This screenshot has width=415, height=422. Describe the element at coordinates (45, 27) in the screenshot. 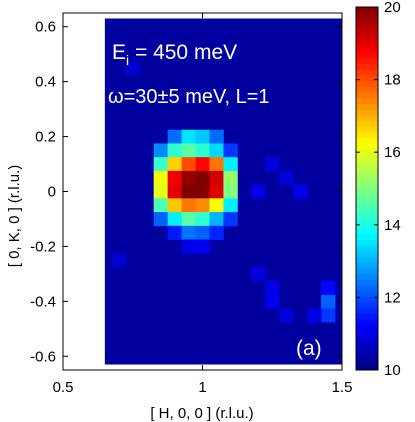

I see `y-tick-label: 0.6` at that location.